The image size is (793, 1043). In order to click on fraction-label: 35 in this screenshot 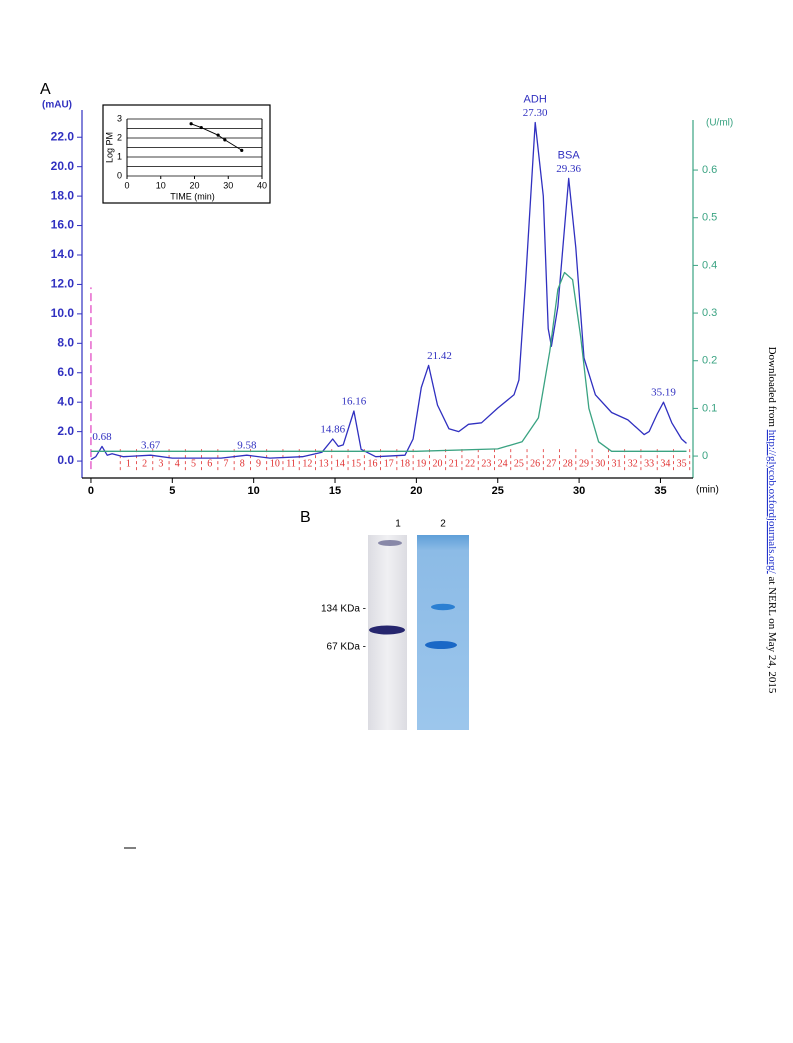, I will do `click(682, 463)`.